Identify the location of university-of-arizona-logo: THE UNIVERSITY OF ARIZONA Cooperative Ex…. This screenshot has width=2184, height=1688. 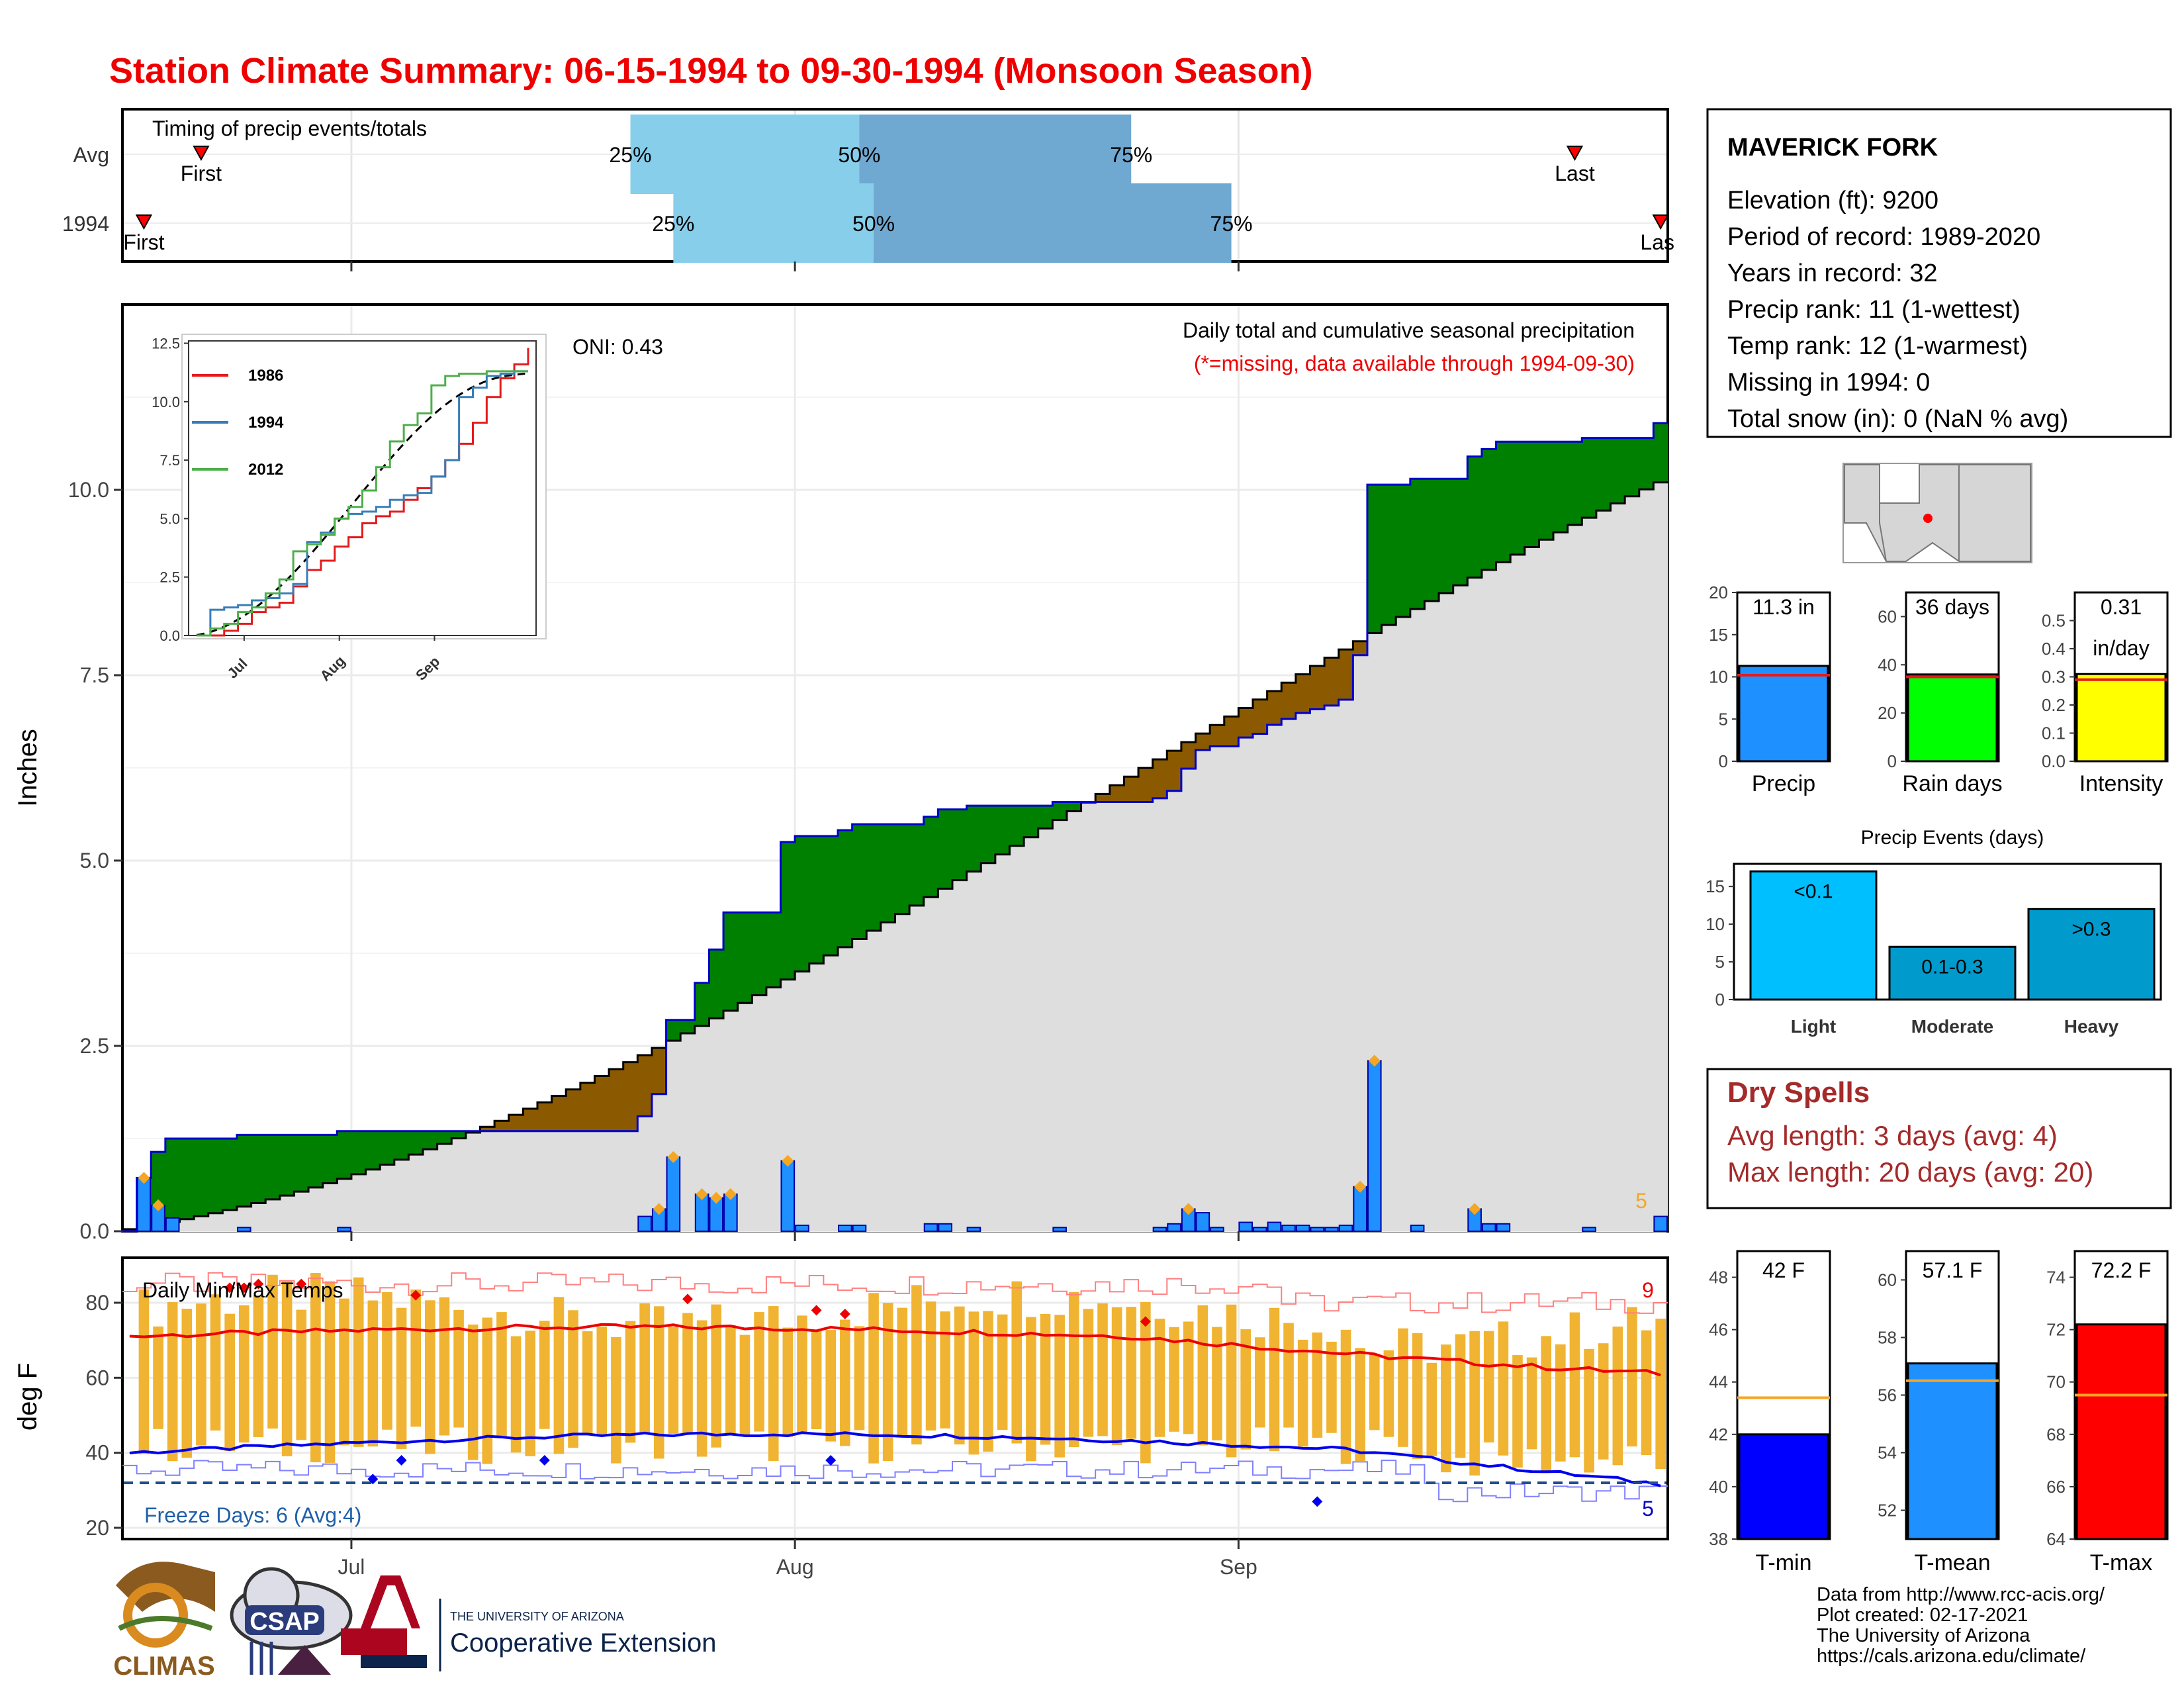
(528, 1623).